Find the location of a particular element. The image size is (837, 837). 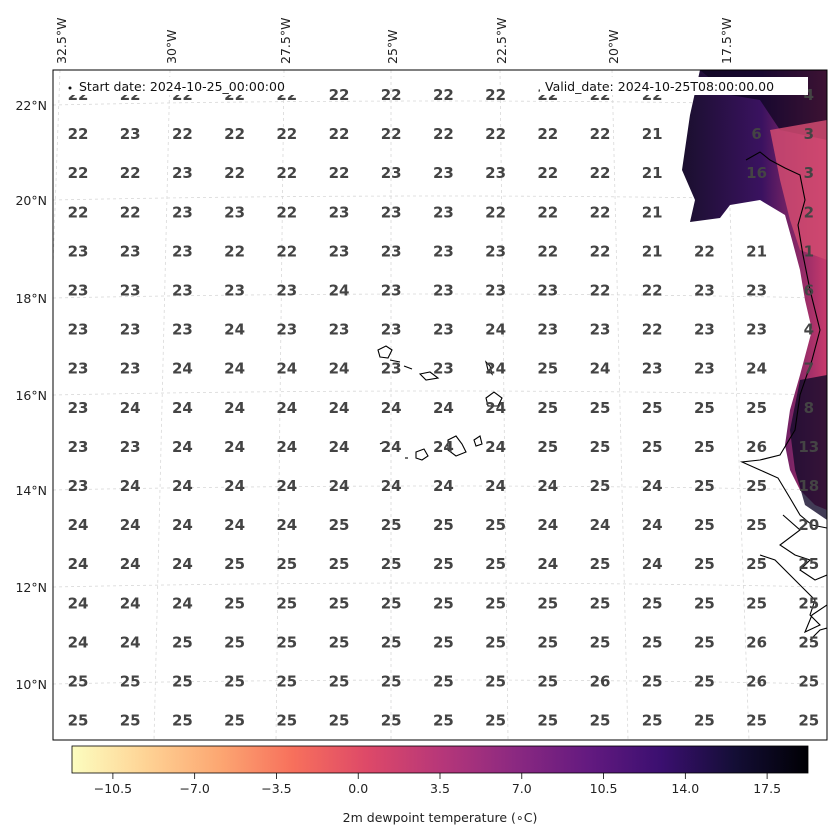

colorbar-tick-label: 7.0 is located at coordinates (522, 788).